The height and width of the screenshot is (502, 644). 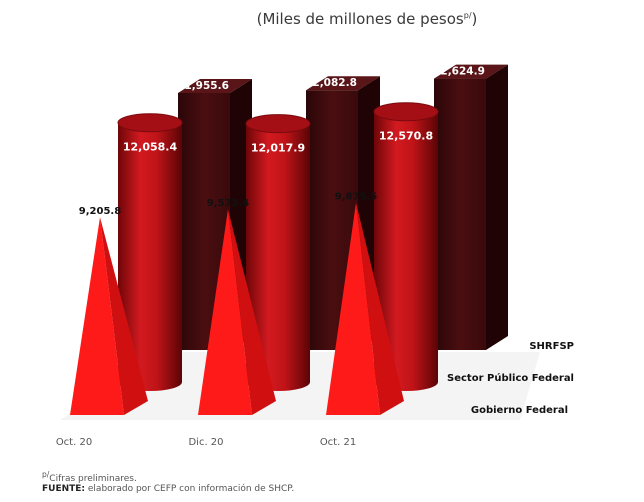 I want to click on x-tick-label: Dic. 20, so click(x=205, y=442).